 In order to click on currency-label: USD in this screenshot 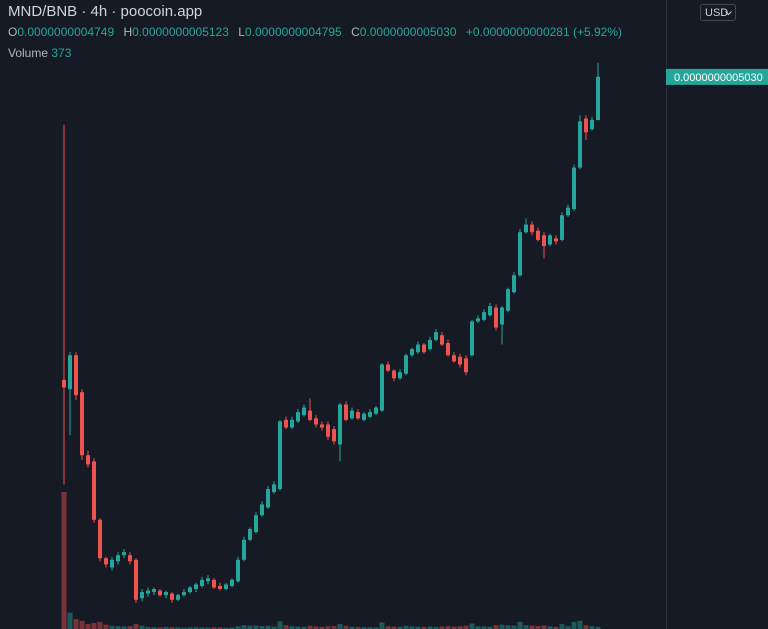, I will do `click(717, 13)`.